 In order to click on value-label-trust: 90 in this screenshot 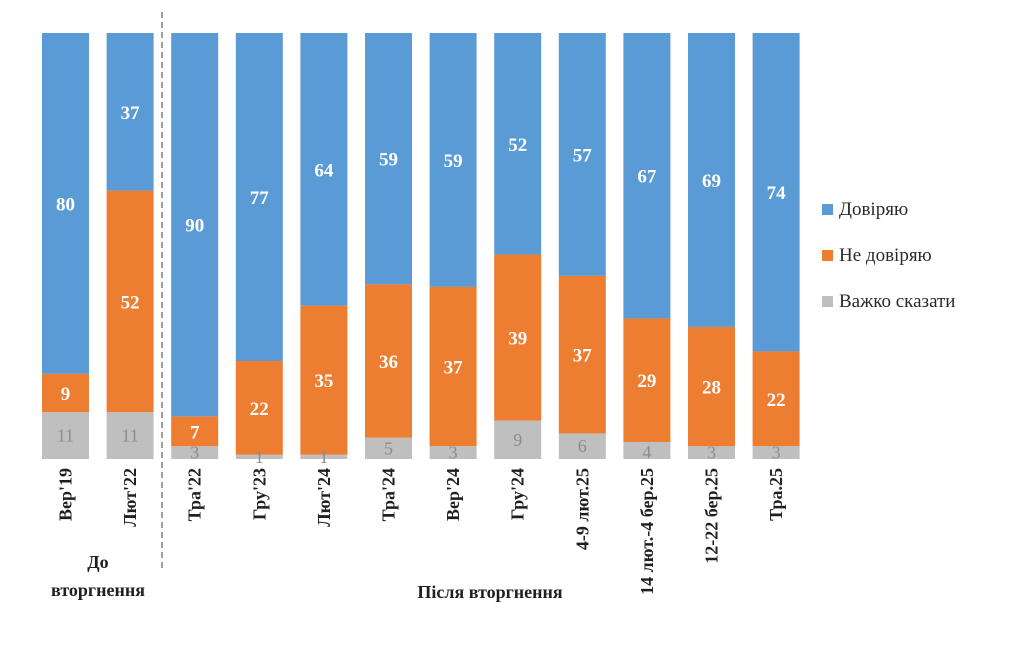, I will do `click(194, 226)`.